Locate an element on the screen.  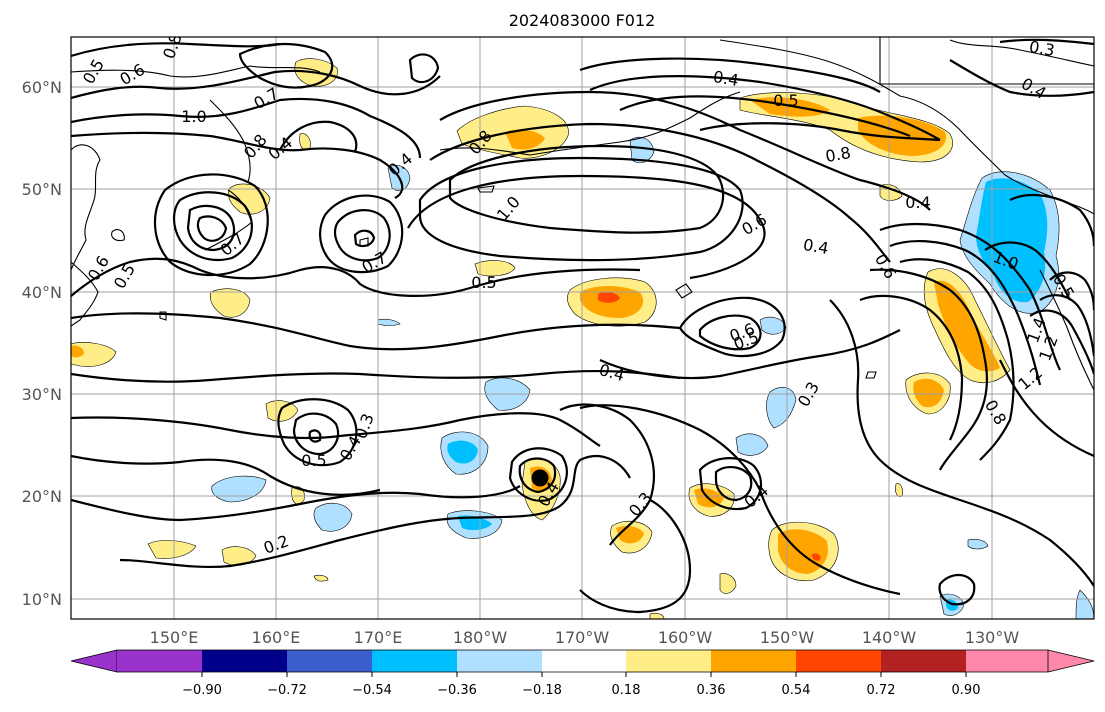
lat-label: 10°N is located at coordinates (42, 599).